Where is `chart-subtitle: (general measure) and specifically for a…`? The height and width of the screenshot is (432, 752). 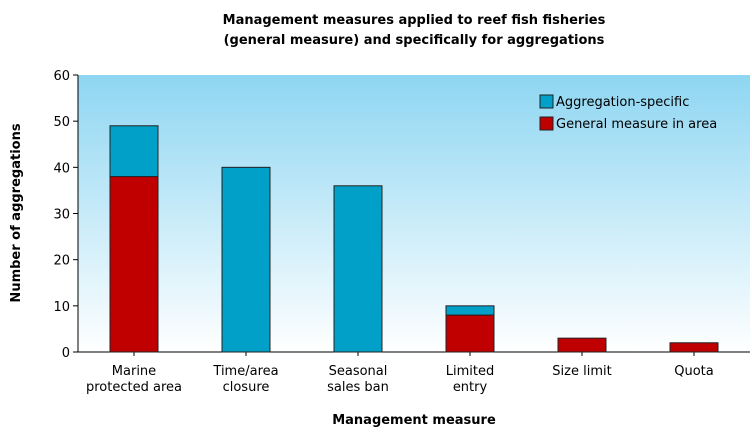 chart-subtitle: (general measure) and specifically for a… is located at coordinates (414, 40).